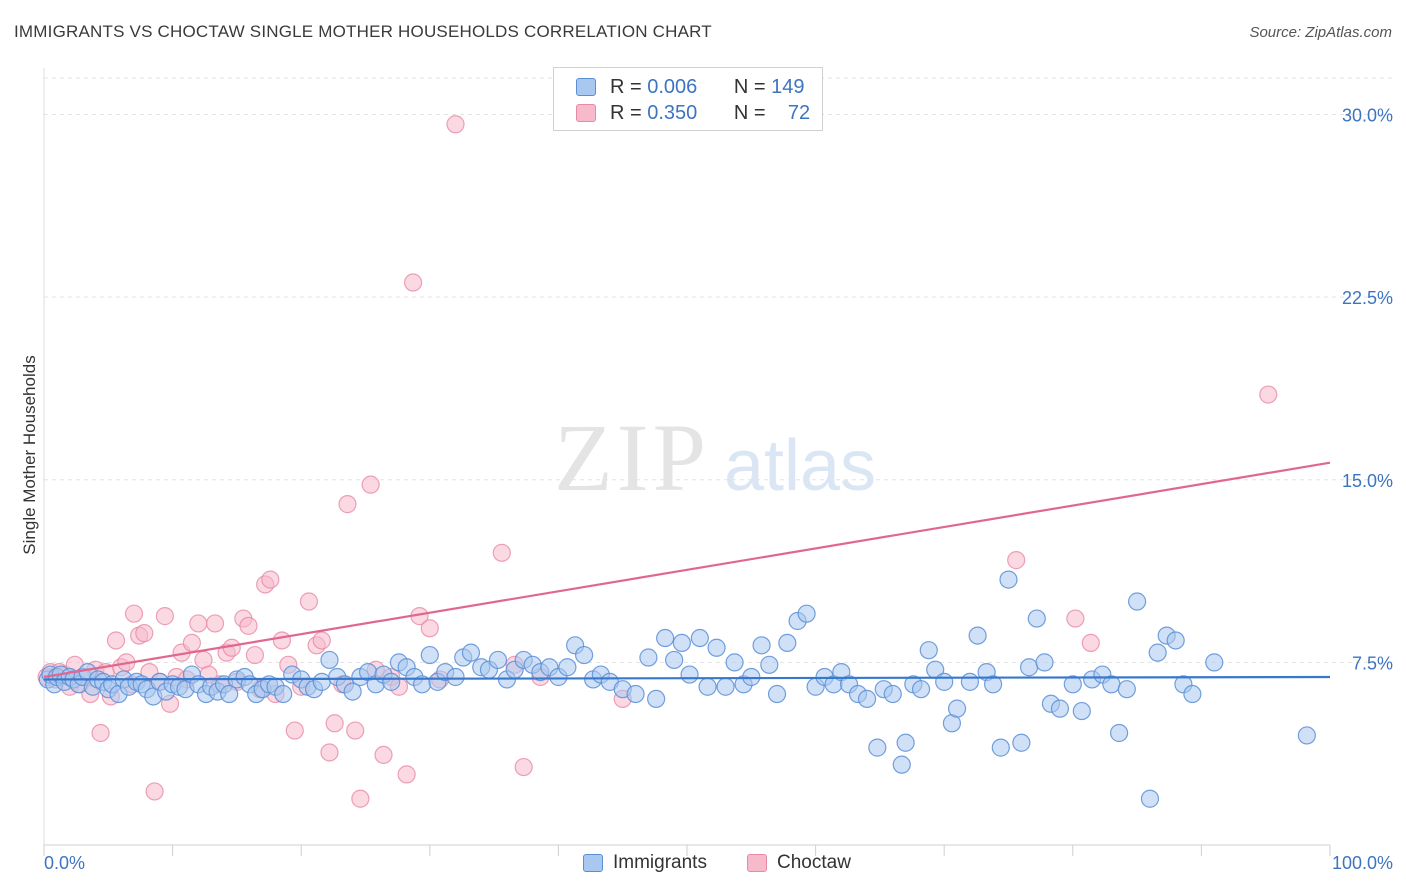  What do you see at coordinates (660, 862) in the screenshot?
I see `bottom-legend-label: Immigrants` at bounding box center [660, 862].